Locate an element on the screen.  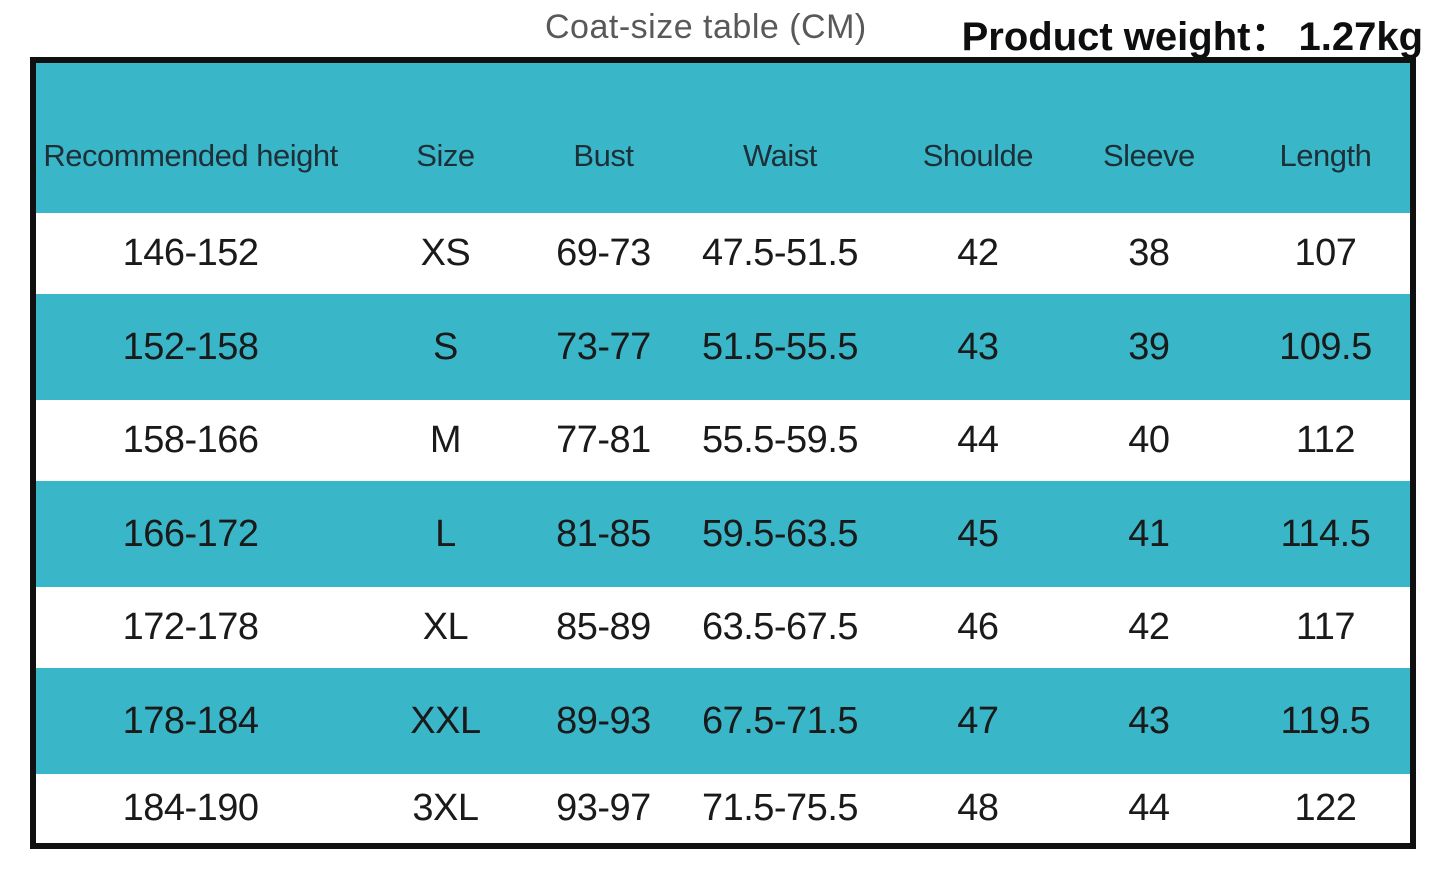
cell: 39 is located at coordinates (1149, 346).